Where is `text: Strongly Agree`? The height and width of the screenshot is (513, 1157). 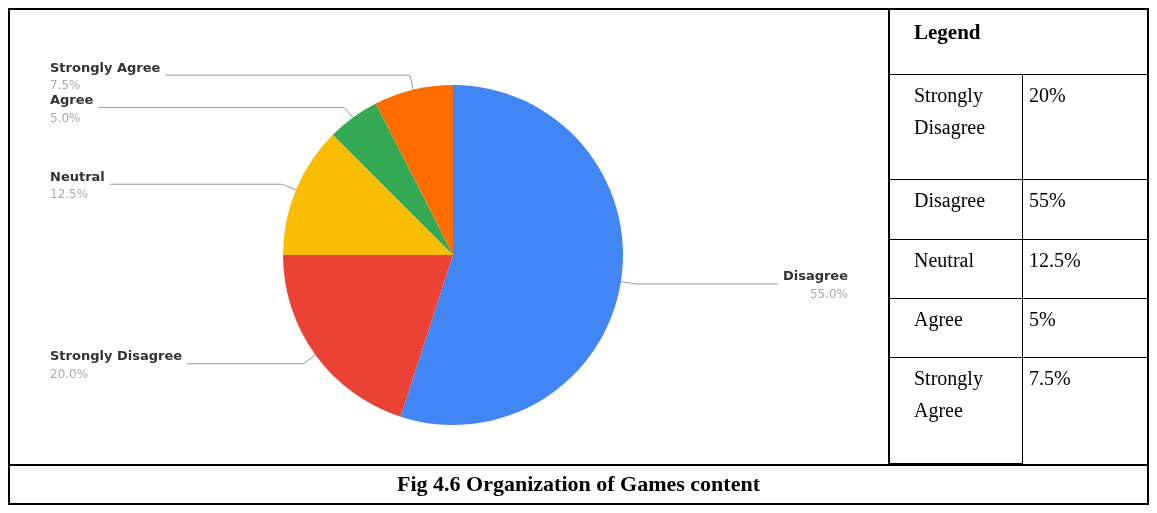
text: Strongly Agree is located at coordinates (956, 410).